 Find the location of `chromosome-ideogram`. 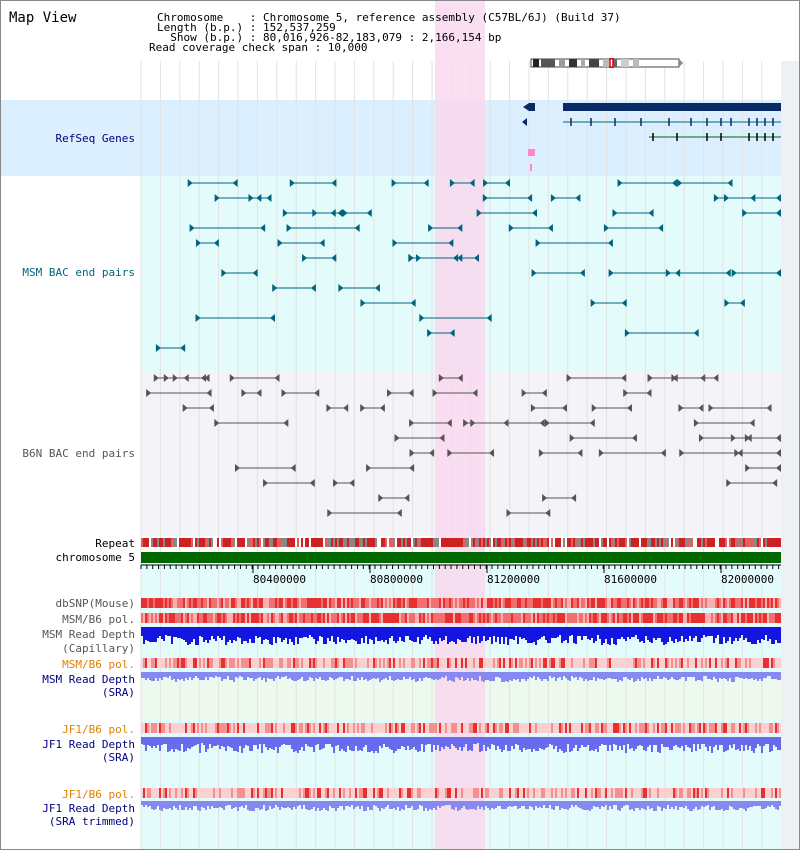

chromosome-ideogram is located at coordinates (606, 61).